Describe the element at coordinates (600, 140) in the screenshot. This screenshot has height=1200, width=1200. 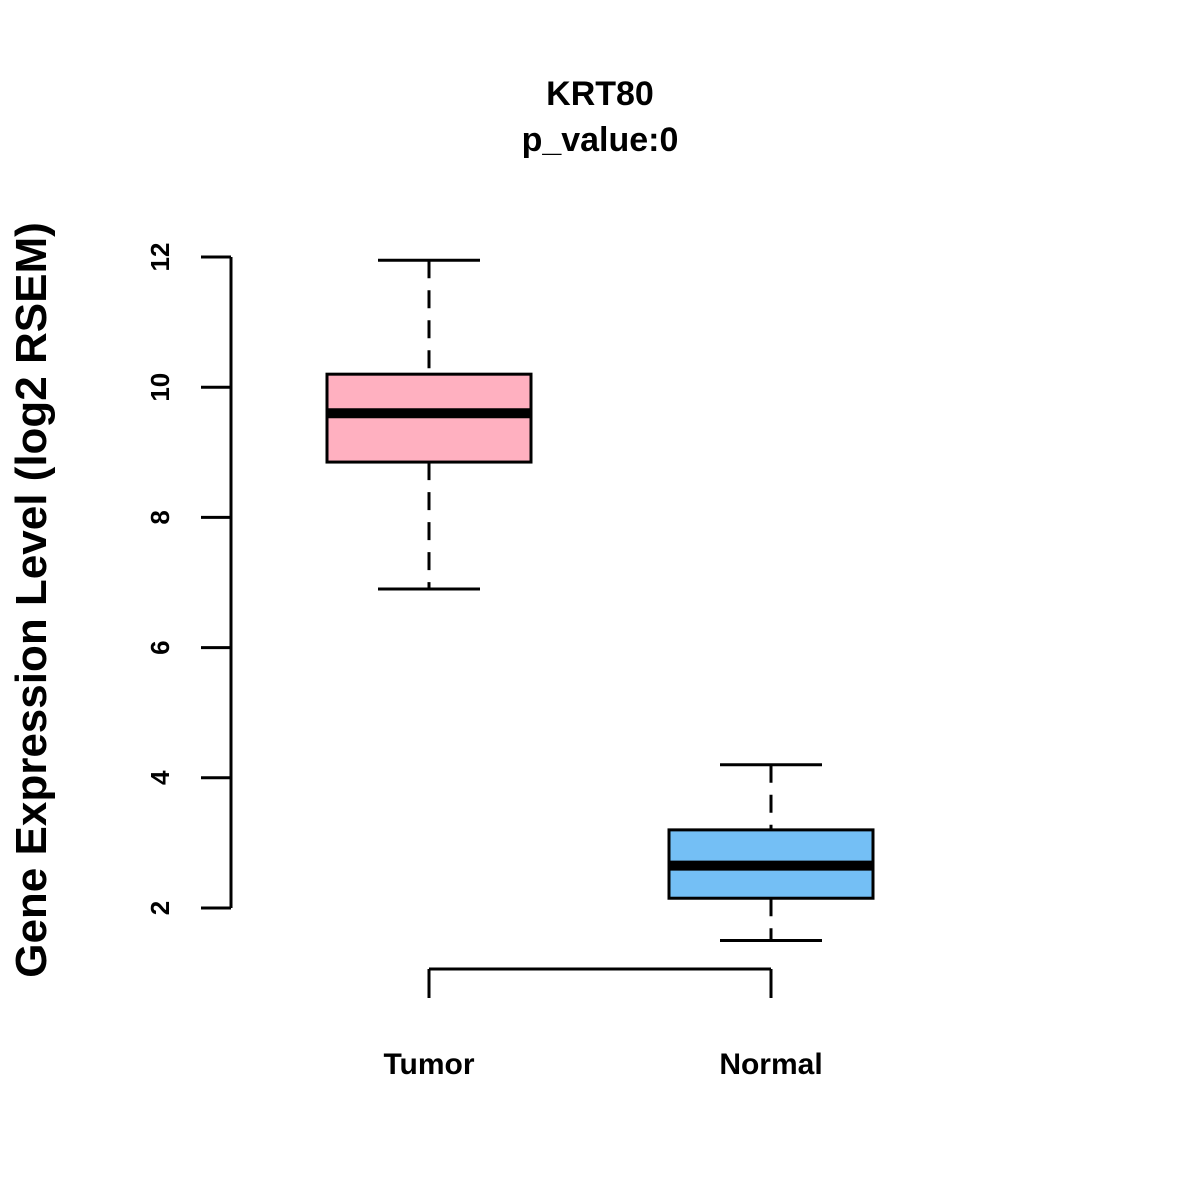
I see `chart-subtitle: p_value:0` at that location.